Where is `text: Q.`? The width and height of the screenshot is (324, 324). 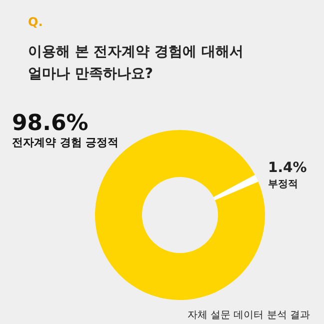
text: Q. is located at coordinates (35, 22).